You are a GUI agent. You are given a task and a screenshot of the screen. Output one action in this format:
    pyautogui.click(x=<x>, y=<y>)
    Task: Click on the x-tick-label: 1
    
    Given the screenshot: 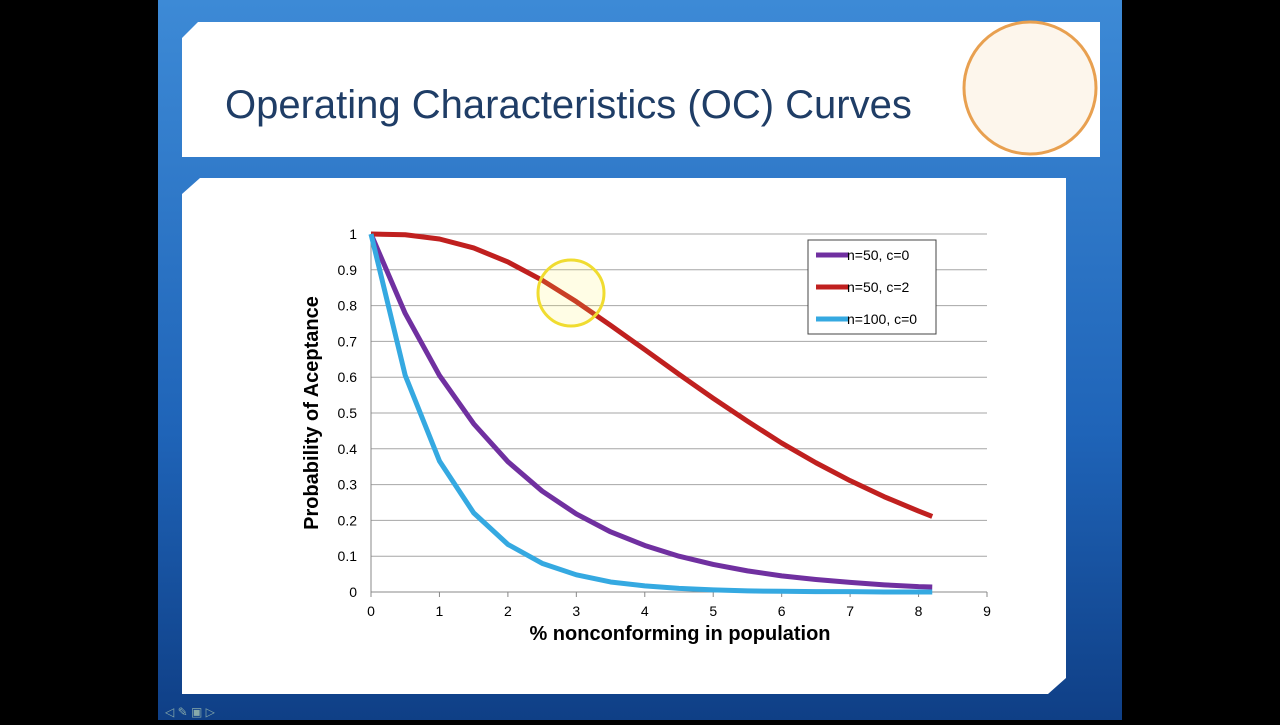 What is the action you would take?
    pyautogui.click(x=440, y=611)
    